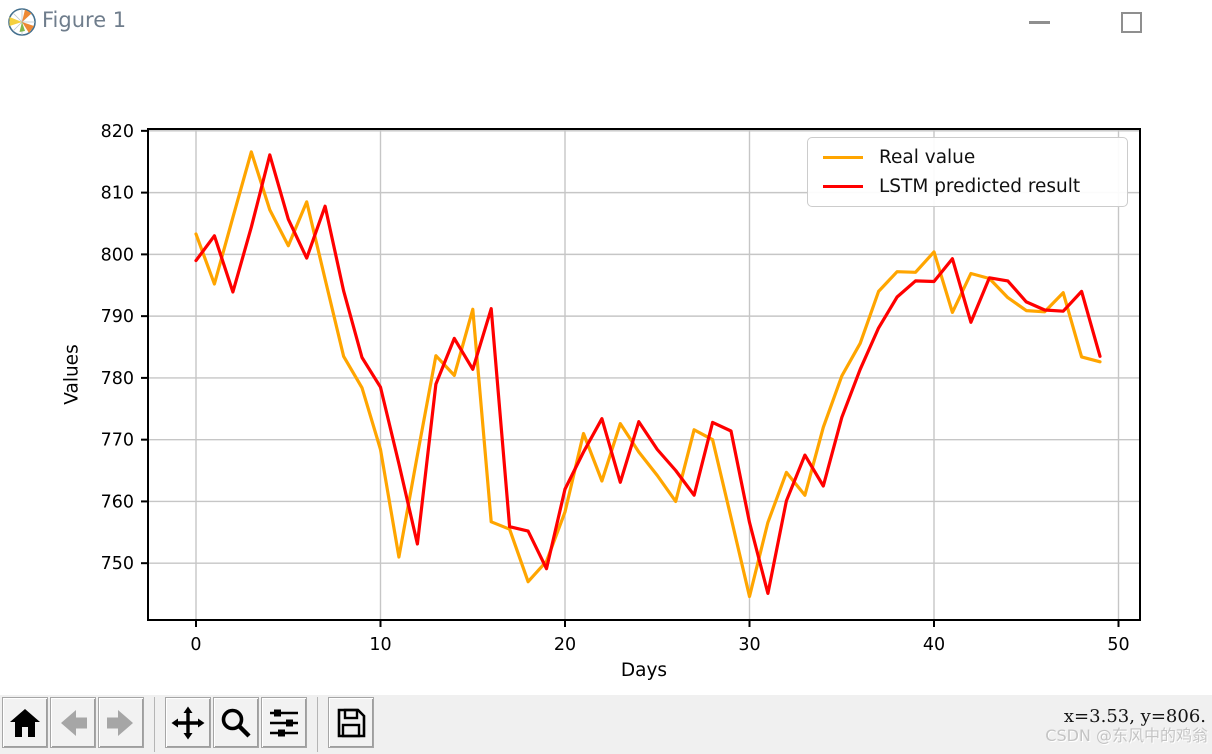 The image size is (1212, 754). I want to click on arrow-right-icon, so click(120, 722).